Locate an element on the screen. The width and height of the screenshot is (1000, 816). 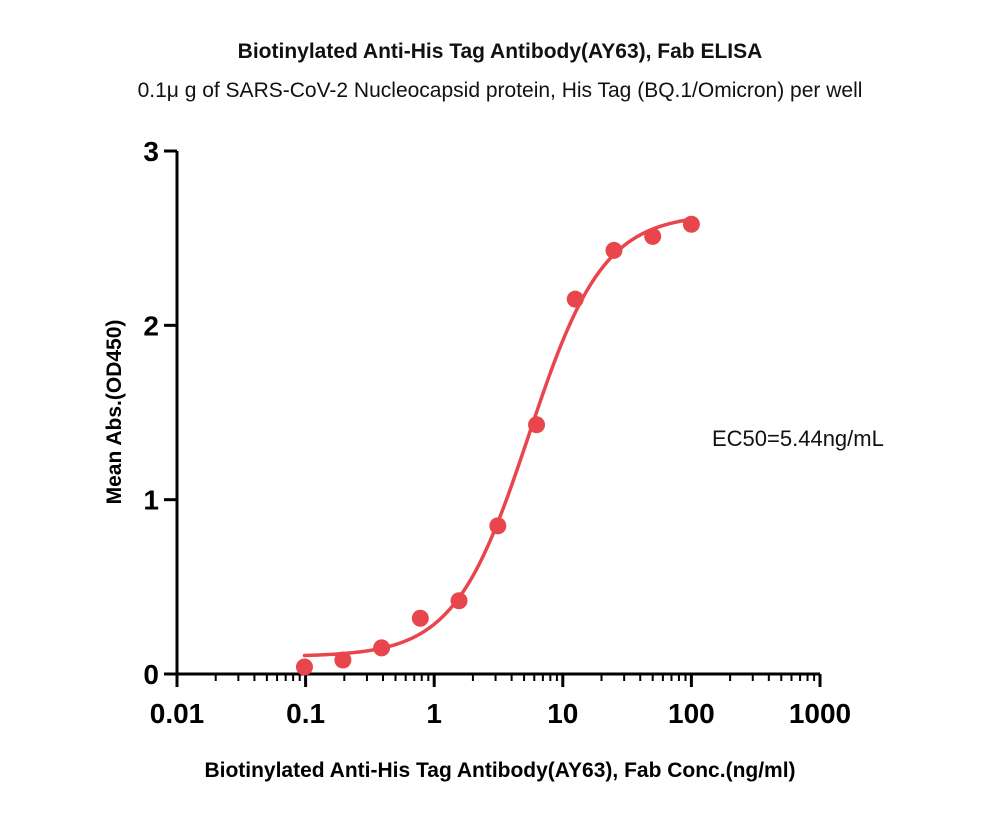
y-tick-label: 0 is located at coordinates (151, 674).